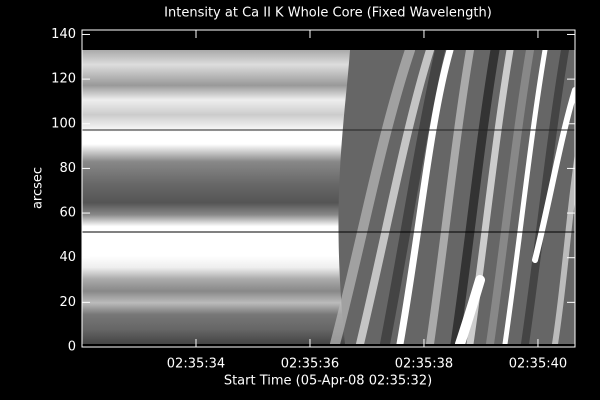  What do you see at coordinates (67, 257) in the screenshot?
I see `y-tick-label: 40` at bounding box center [67, 257].